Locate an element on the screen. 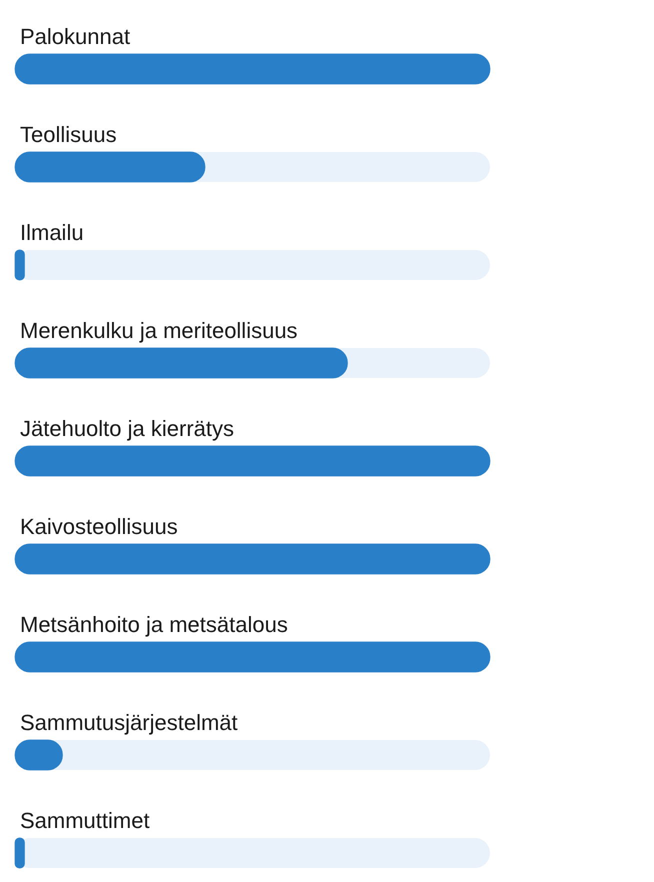  y-tick-label: Teollisuus is located at coordinates (68, 134).